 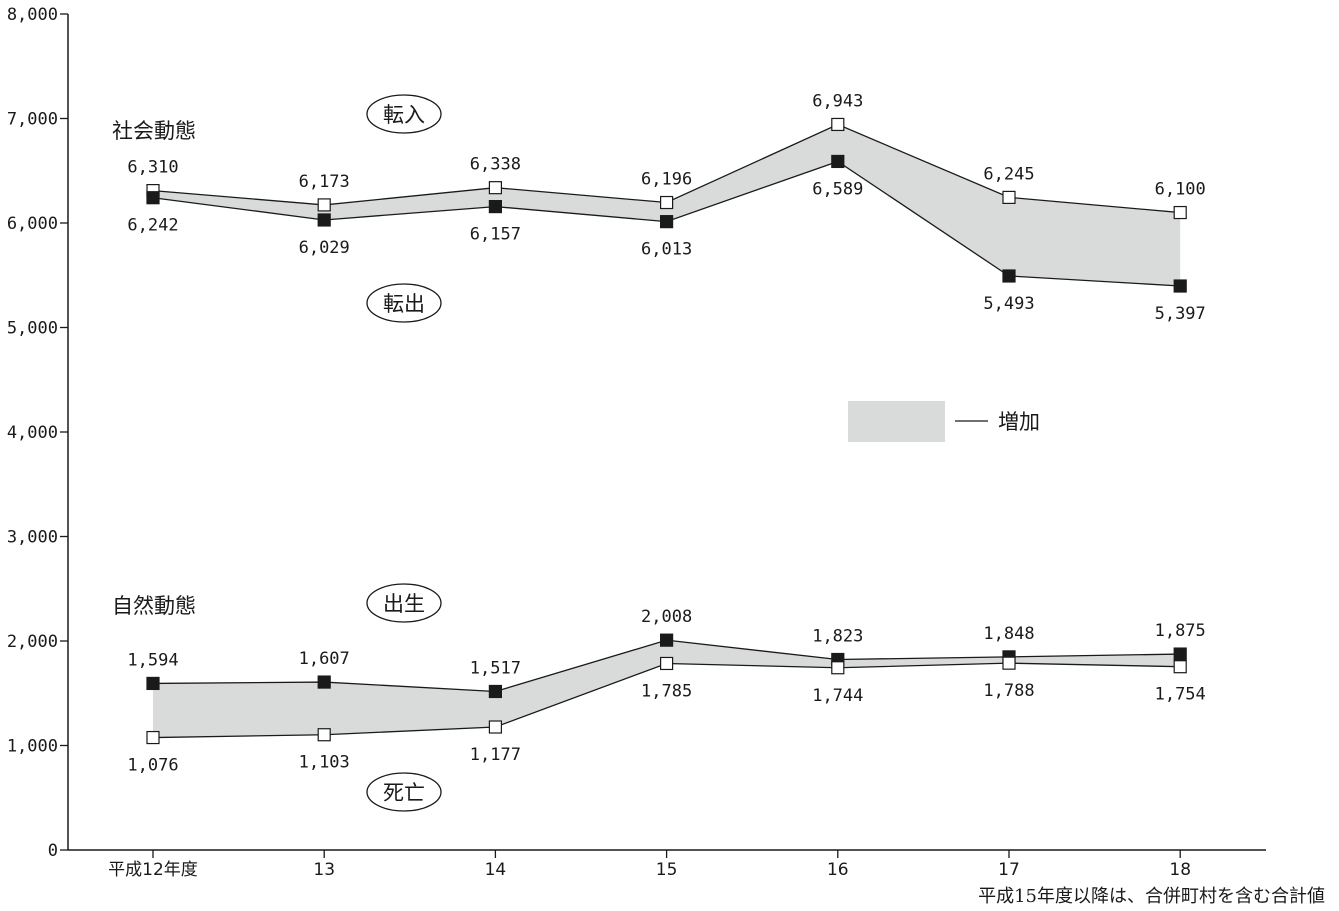 I want to click on group-label-social: 社会動態, so click(x=154, y=131).